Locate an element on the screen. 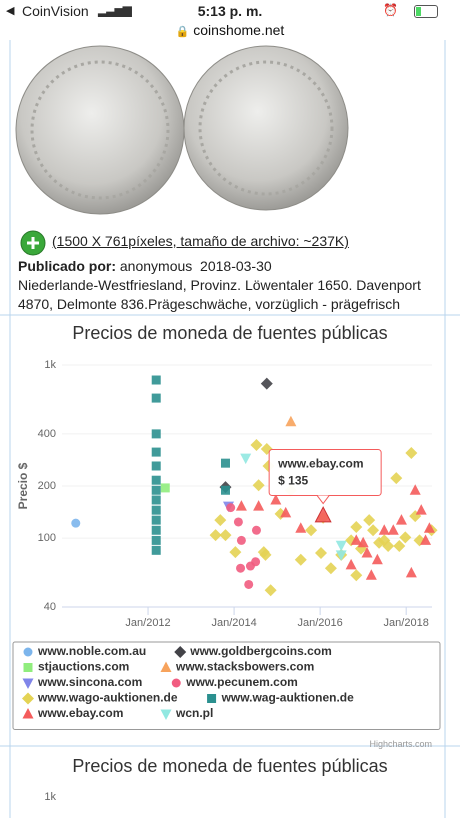 This screenshot has height=818, width=460. legend-box is located at coordinates (226, 685).